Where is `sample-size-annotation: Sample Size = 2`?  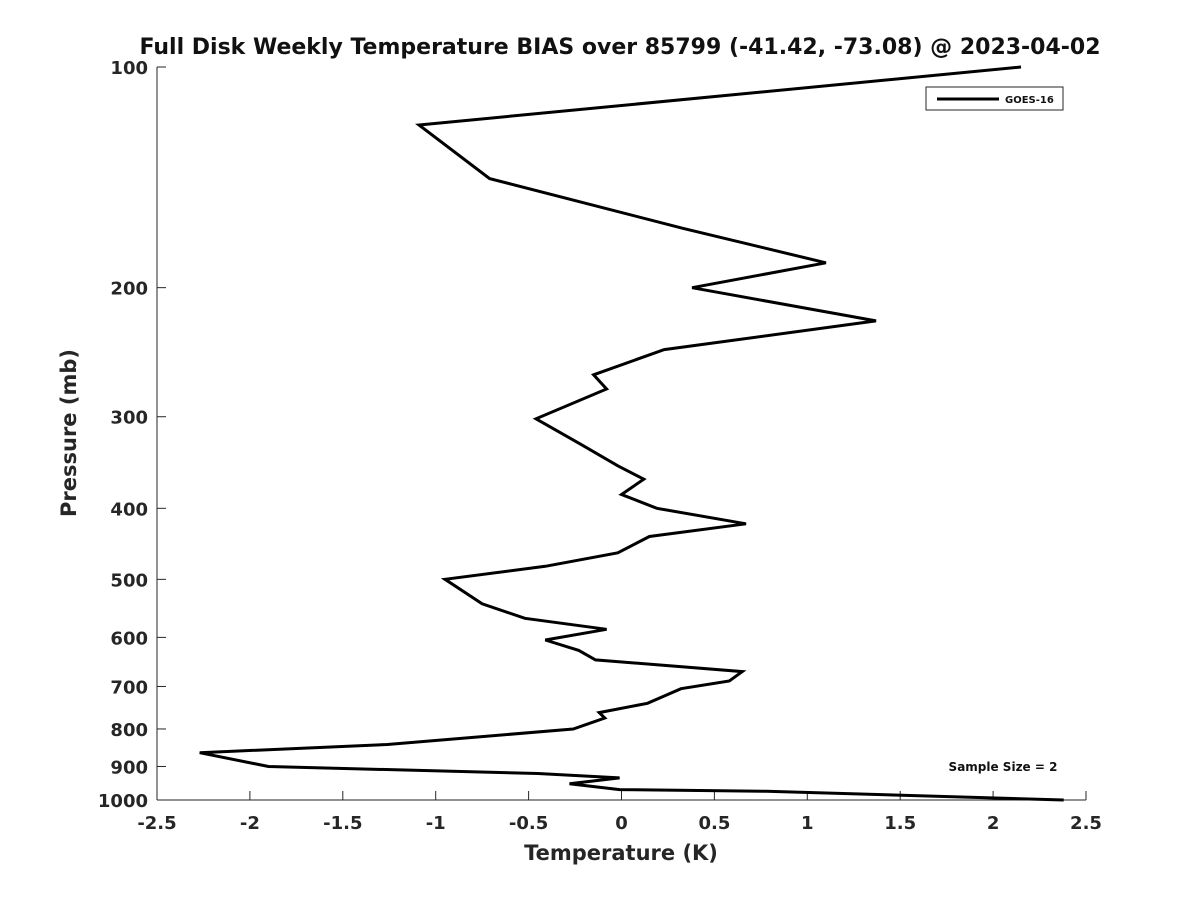 sample-size-annotation: Sample Size = 2 is located at coordinates (1003, 767).